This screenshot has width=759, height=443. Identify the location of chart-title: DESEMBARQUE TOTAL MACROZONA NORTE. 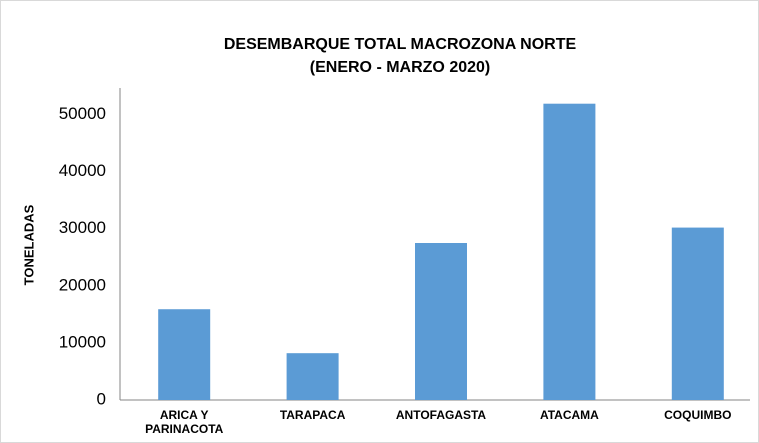
(400, 44).